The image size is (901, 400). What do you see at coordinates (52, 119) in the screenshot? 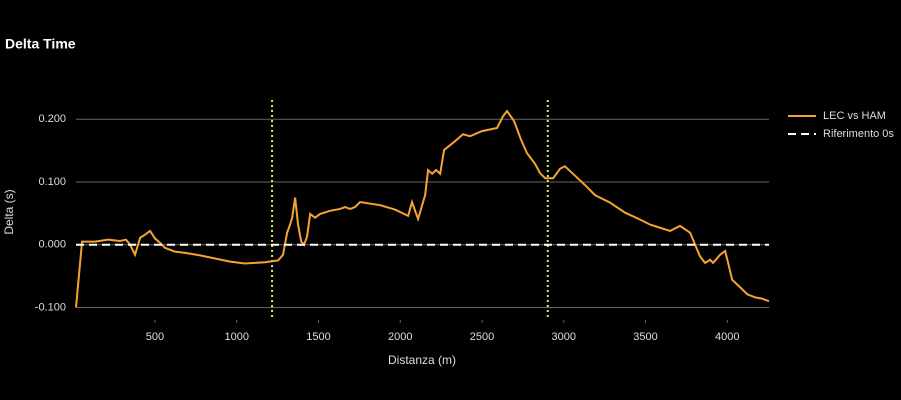
I see `y-tick-label: 0.200` at bounding box center [52, 119].